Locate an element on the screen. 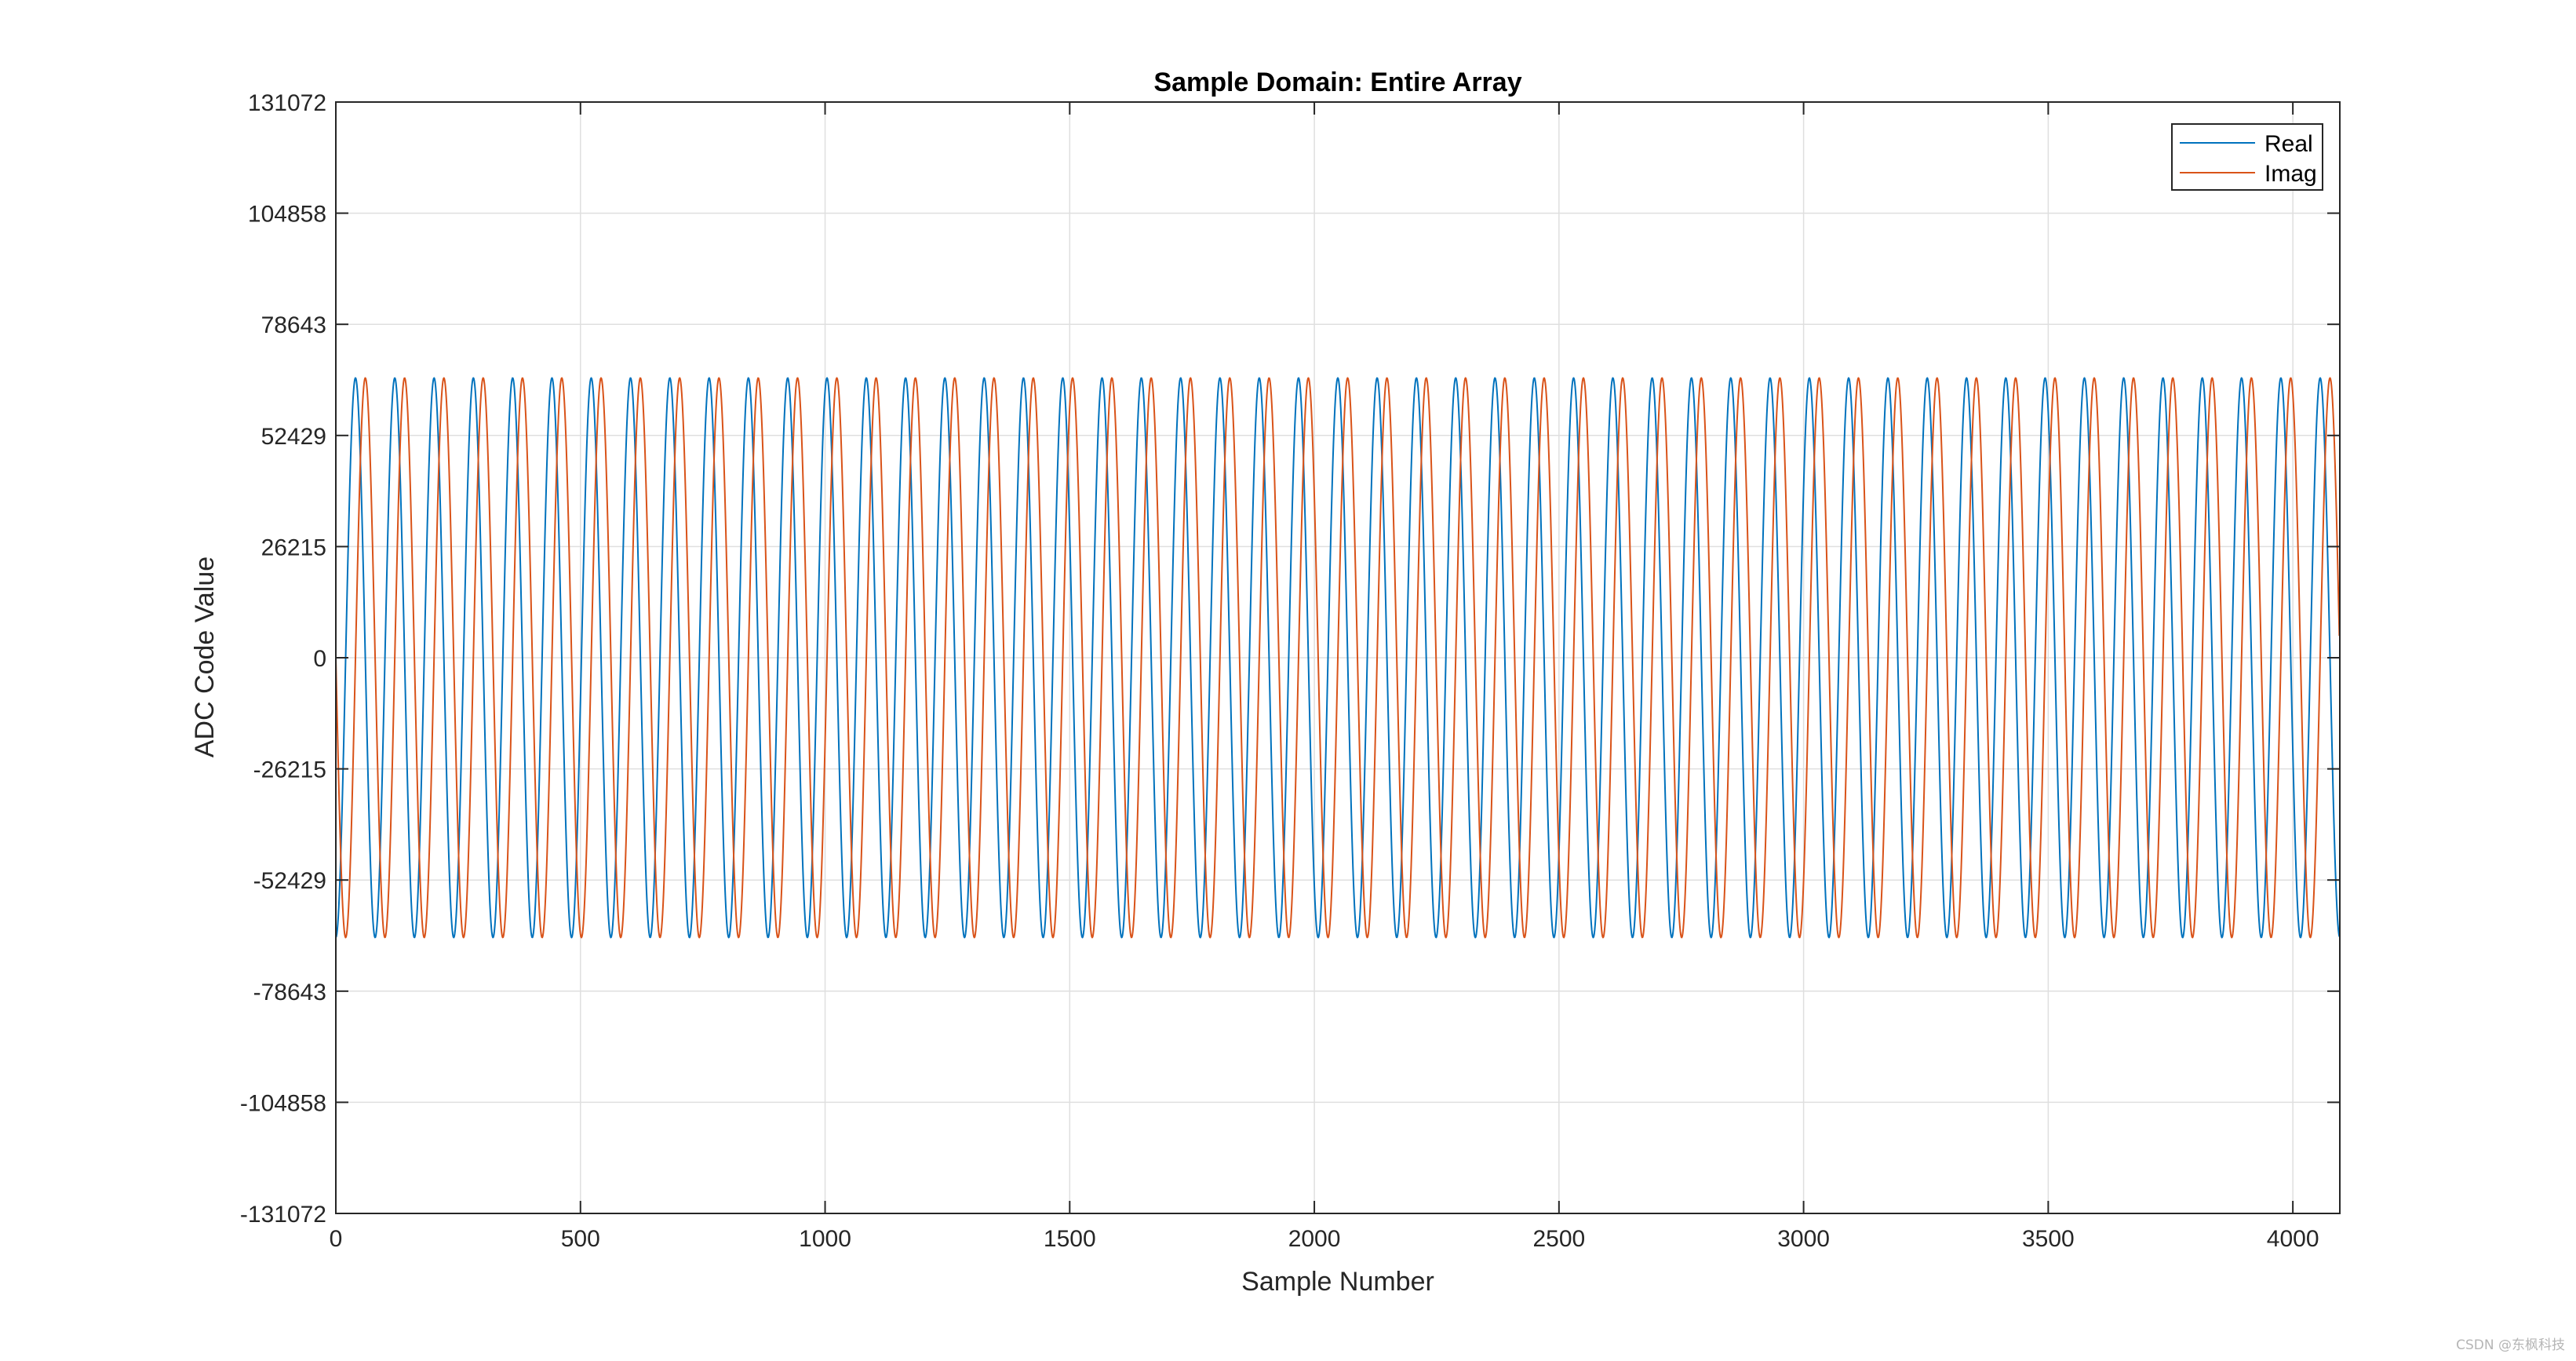 This screenshot has height=1361, width=2576. chart-title: Sample Domain: Entire Array is located at coordinates (1337, 82).